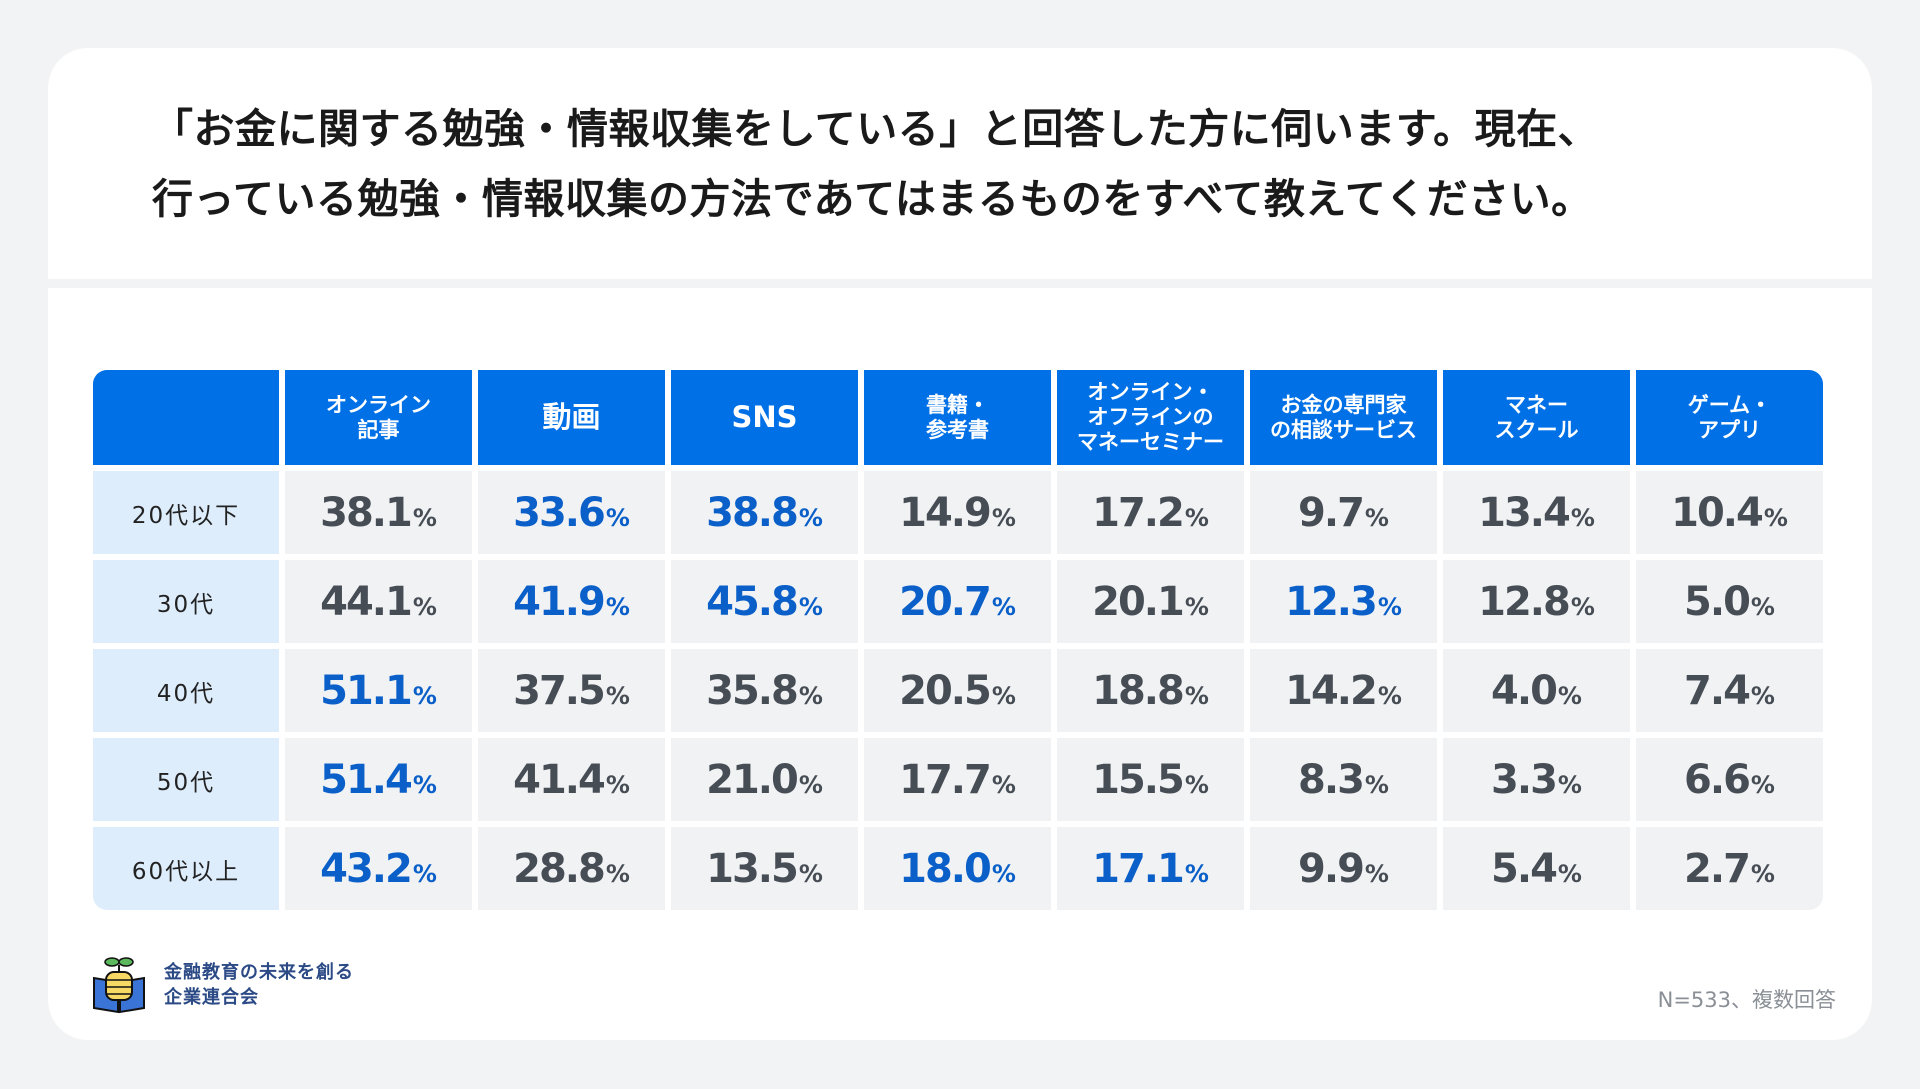  I want to click on table-cell: 2.7%, so click(1729, 868).